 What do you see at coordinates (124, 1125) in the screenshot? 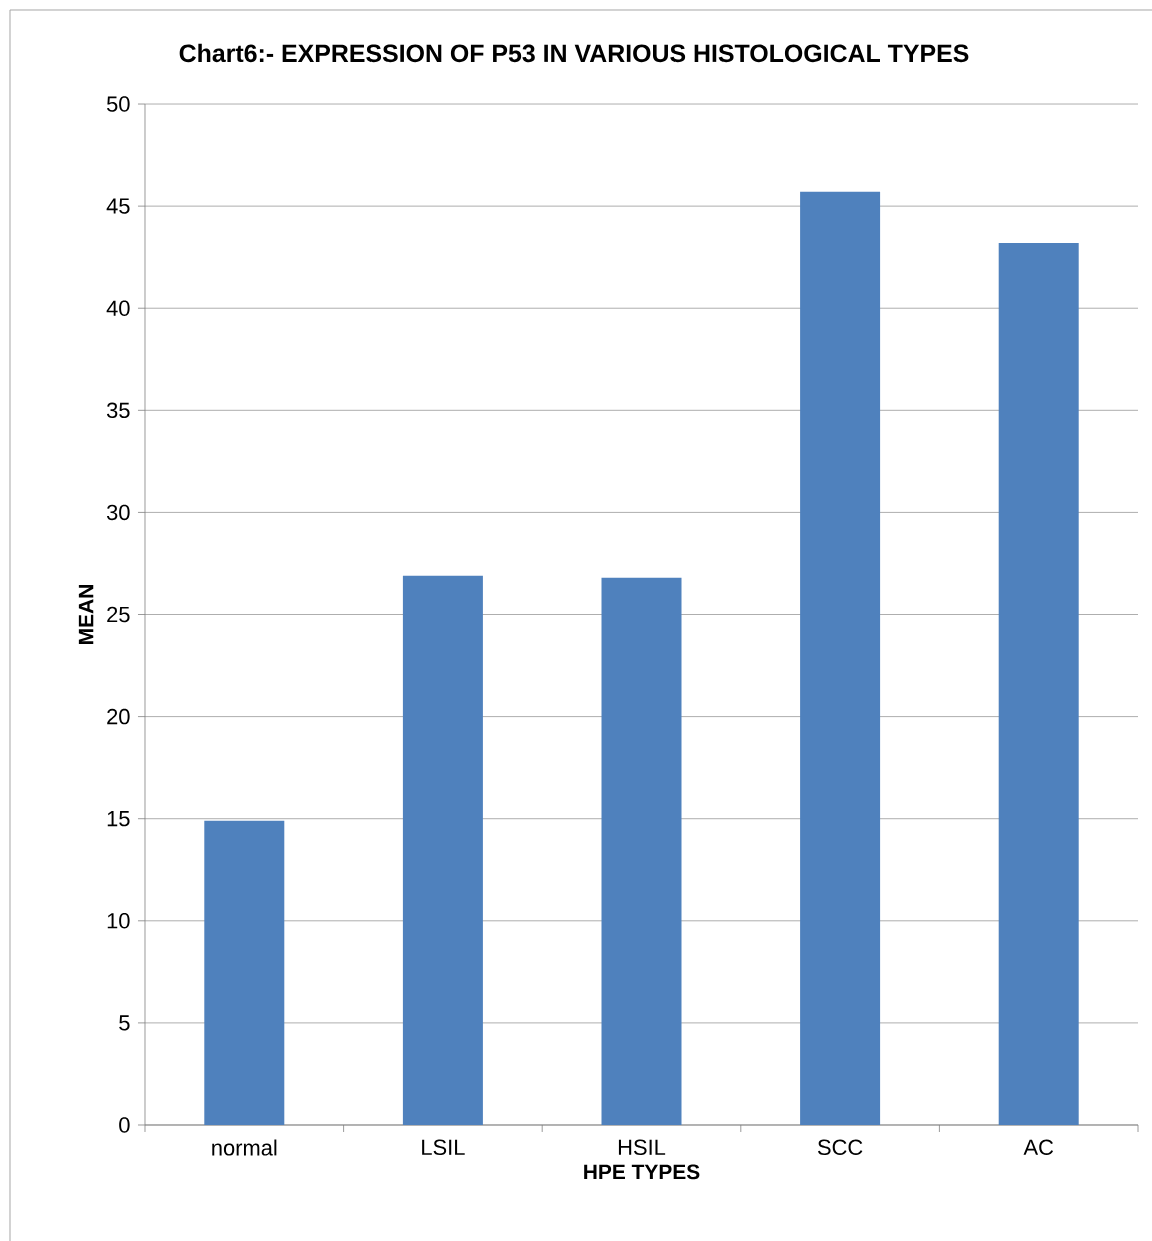
I see `y-tick-label: 0` at bounding box center [124, 1125].